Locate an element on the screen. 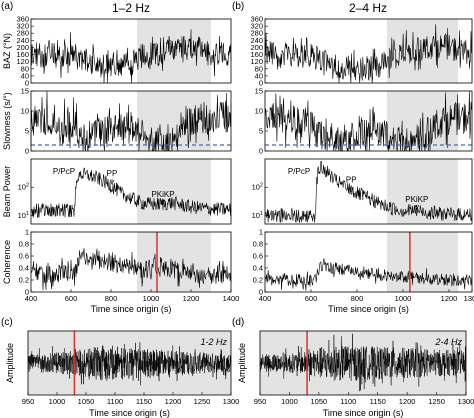 Image resolution: width=474 pixels, height=418 pixels. y-tick-label: 120 is located at coordinates (22, 61).